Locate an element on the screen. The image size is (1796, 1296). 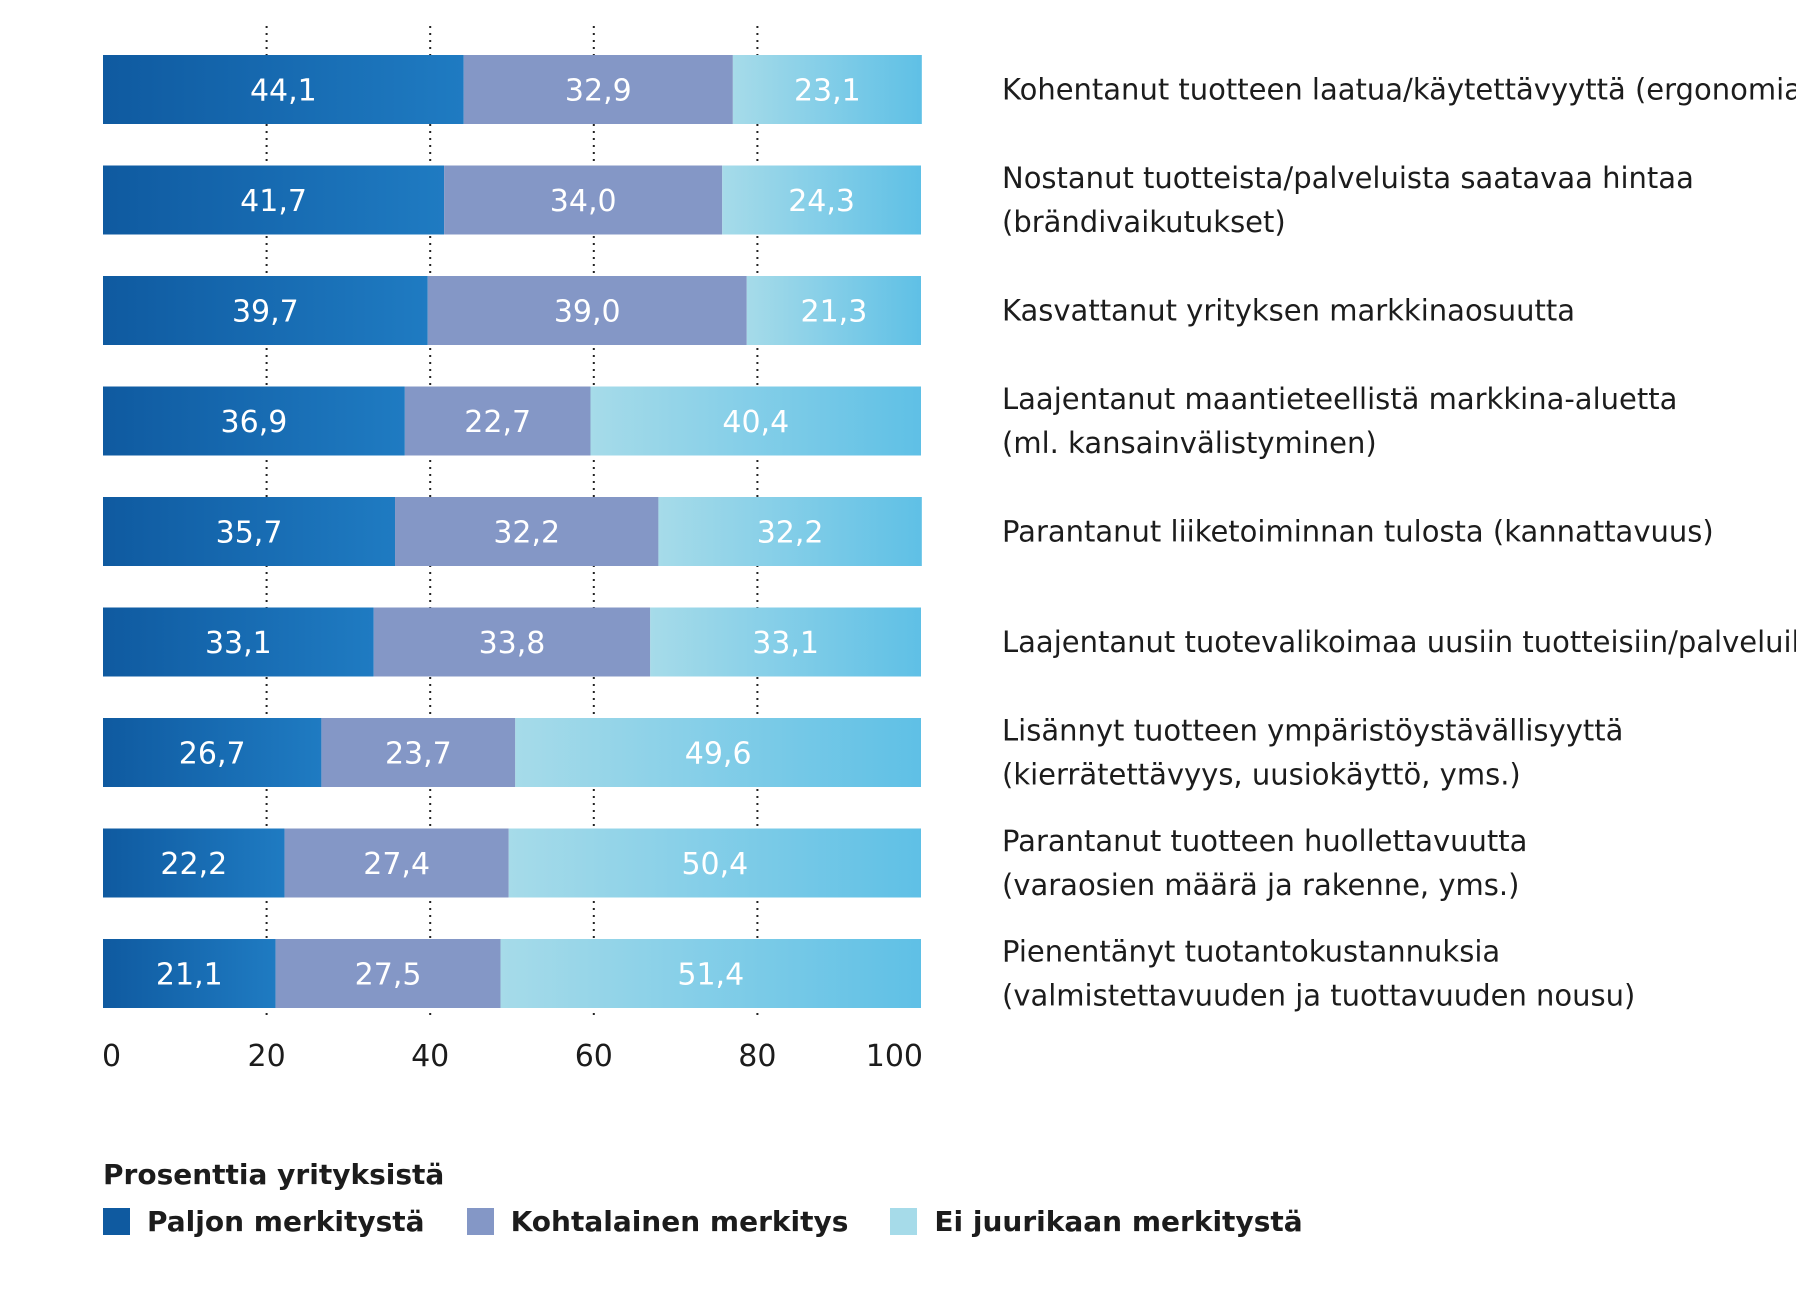
value-label-s2-row2: 21,3 is located at coordinates (833, 312).